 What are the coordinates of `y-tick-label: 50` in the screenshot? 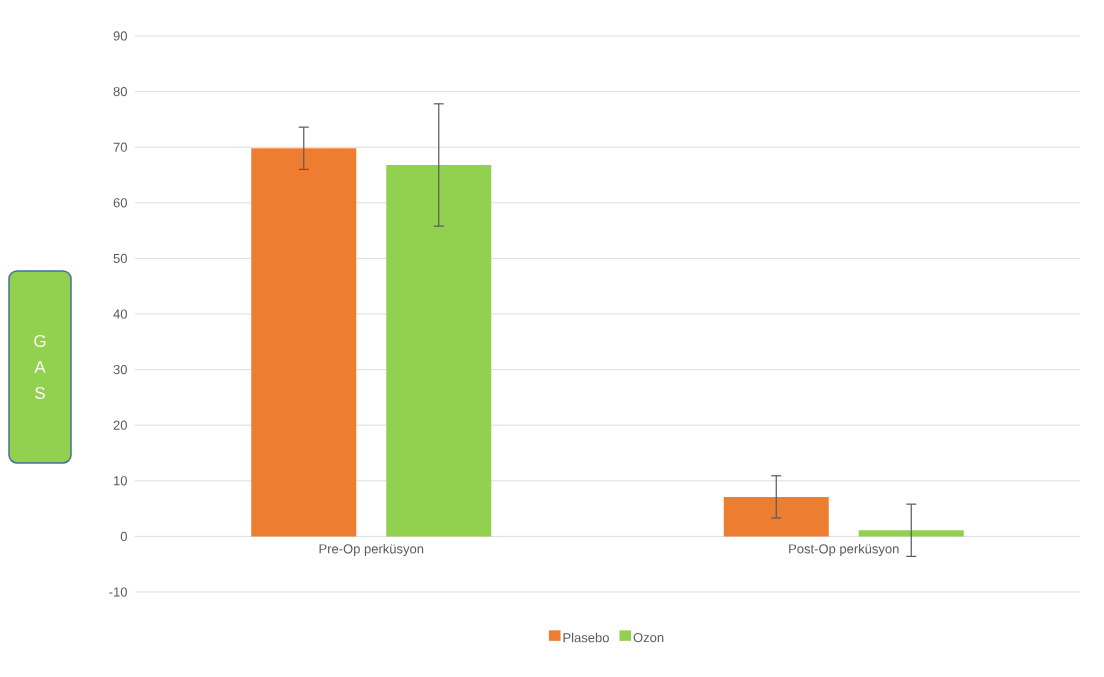 It's located at (120, 258).